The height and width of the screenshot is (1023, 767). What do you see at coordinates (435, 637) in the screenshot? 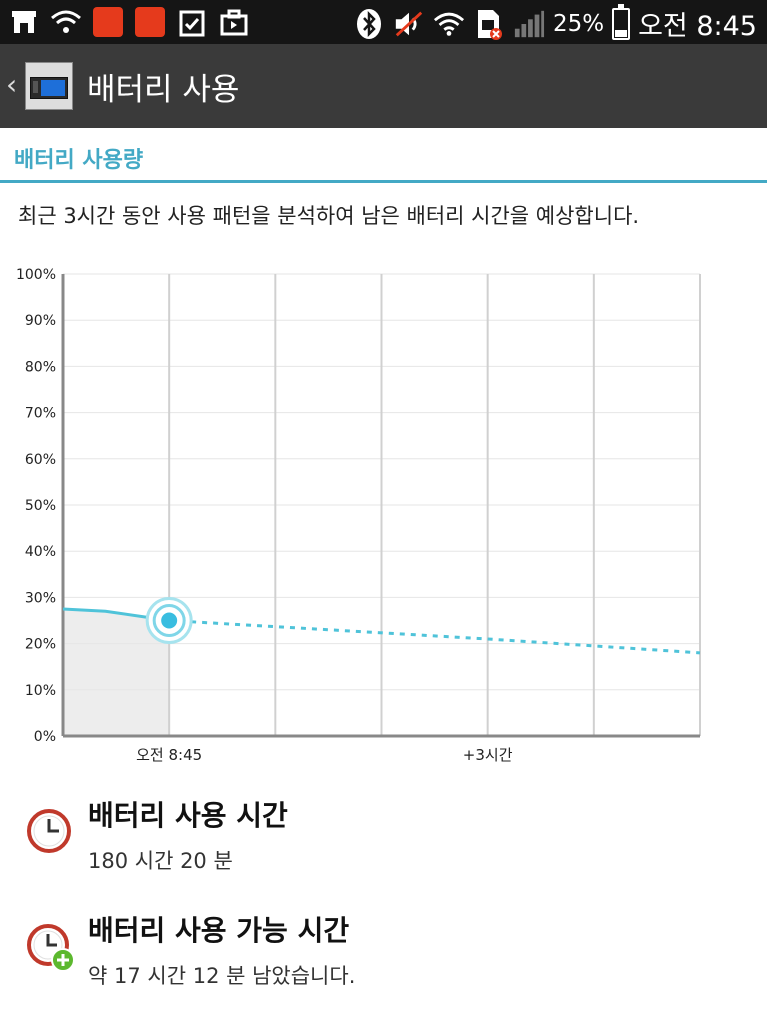
I see `forecast-line` at bounding box center [435, 637].